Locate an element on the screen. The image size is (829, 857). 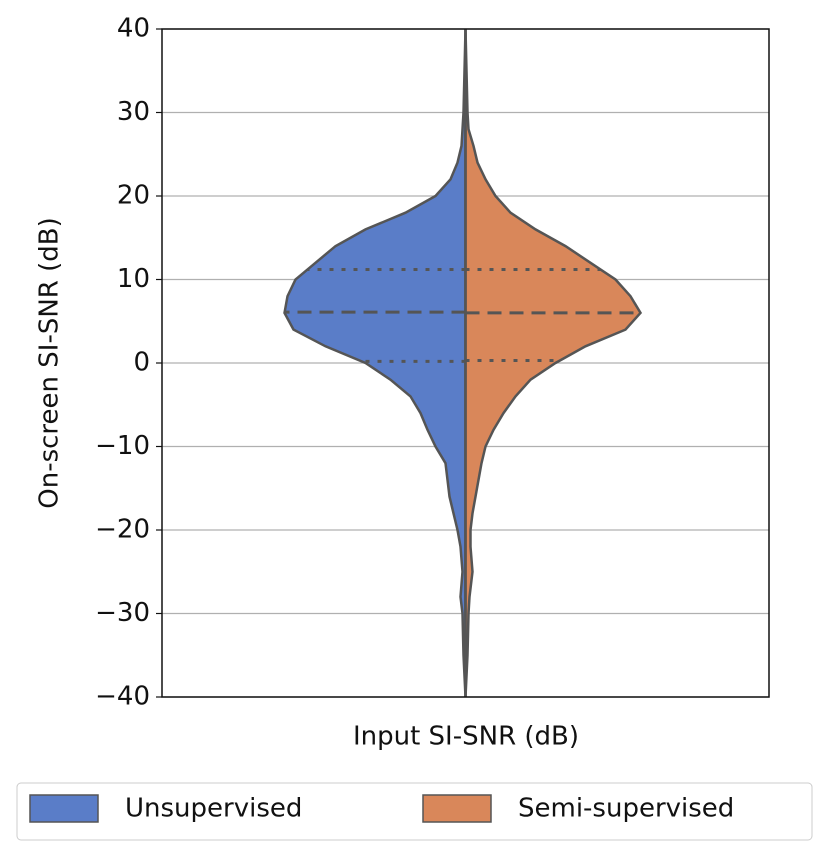
y-axis-label: On-screen SI-SNR (dB) is located at coordinates (50, 362).